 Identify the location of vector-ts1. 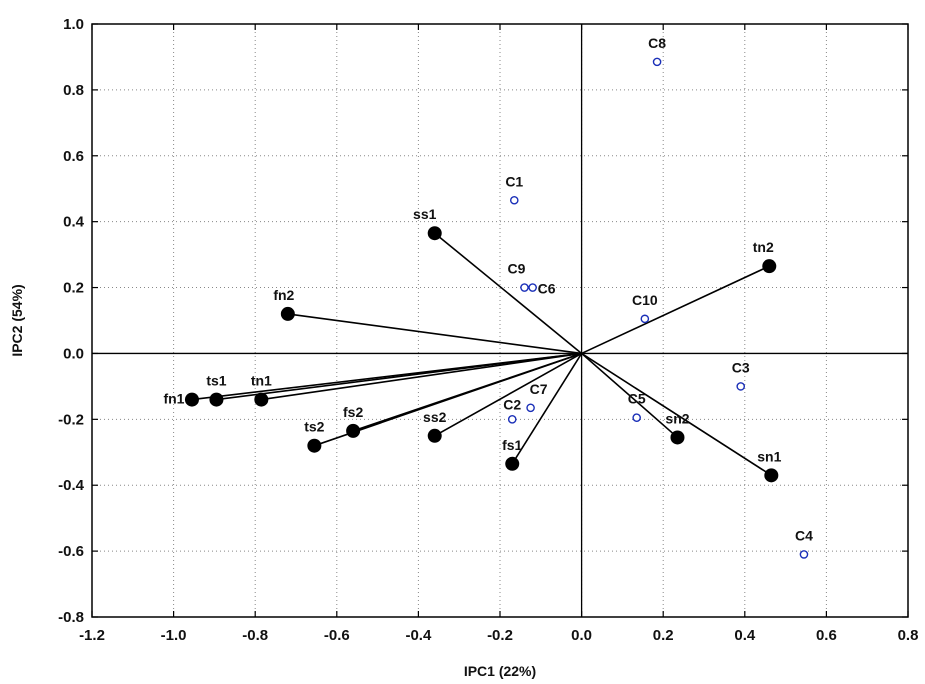
(399, 376).